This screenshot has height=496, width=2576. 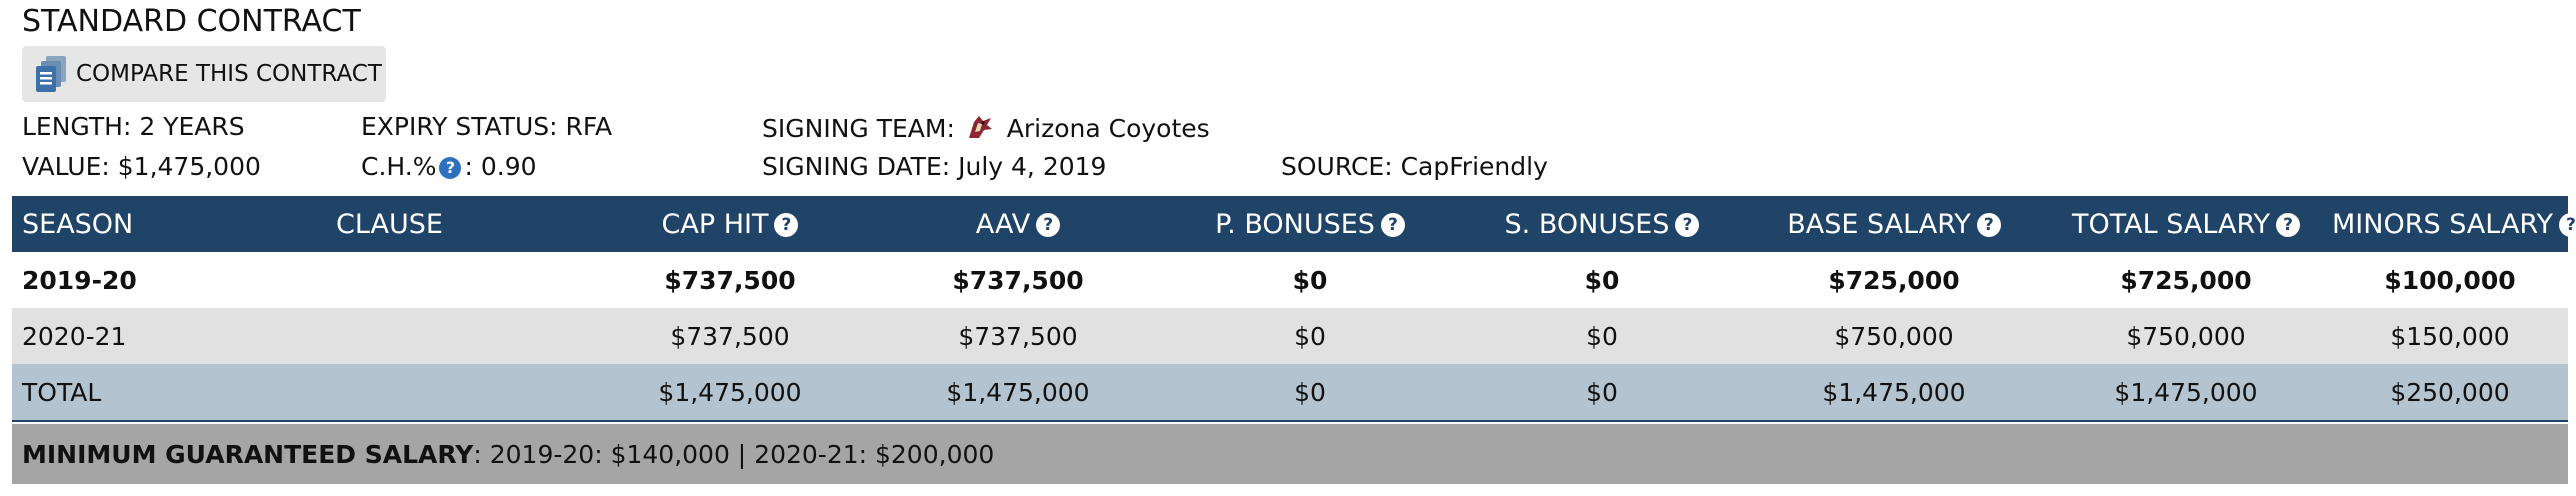 What do you see at coordinates (734, 454) in the screenshot?
I see `mgs-value: : 2019-20: $140,000 | 2020-21: $200,000` at bounding box center [734, 454].